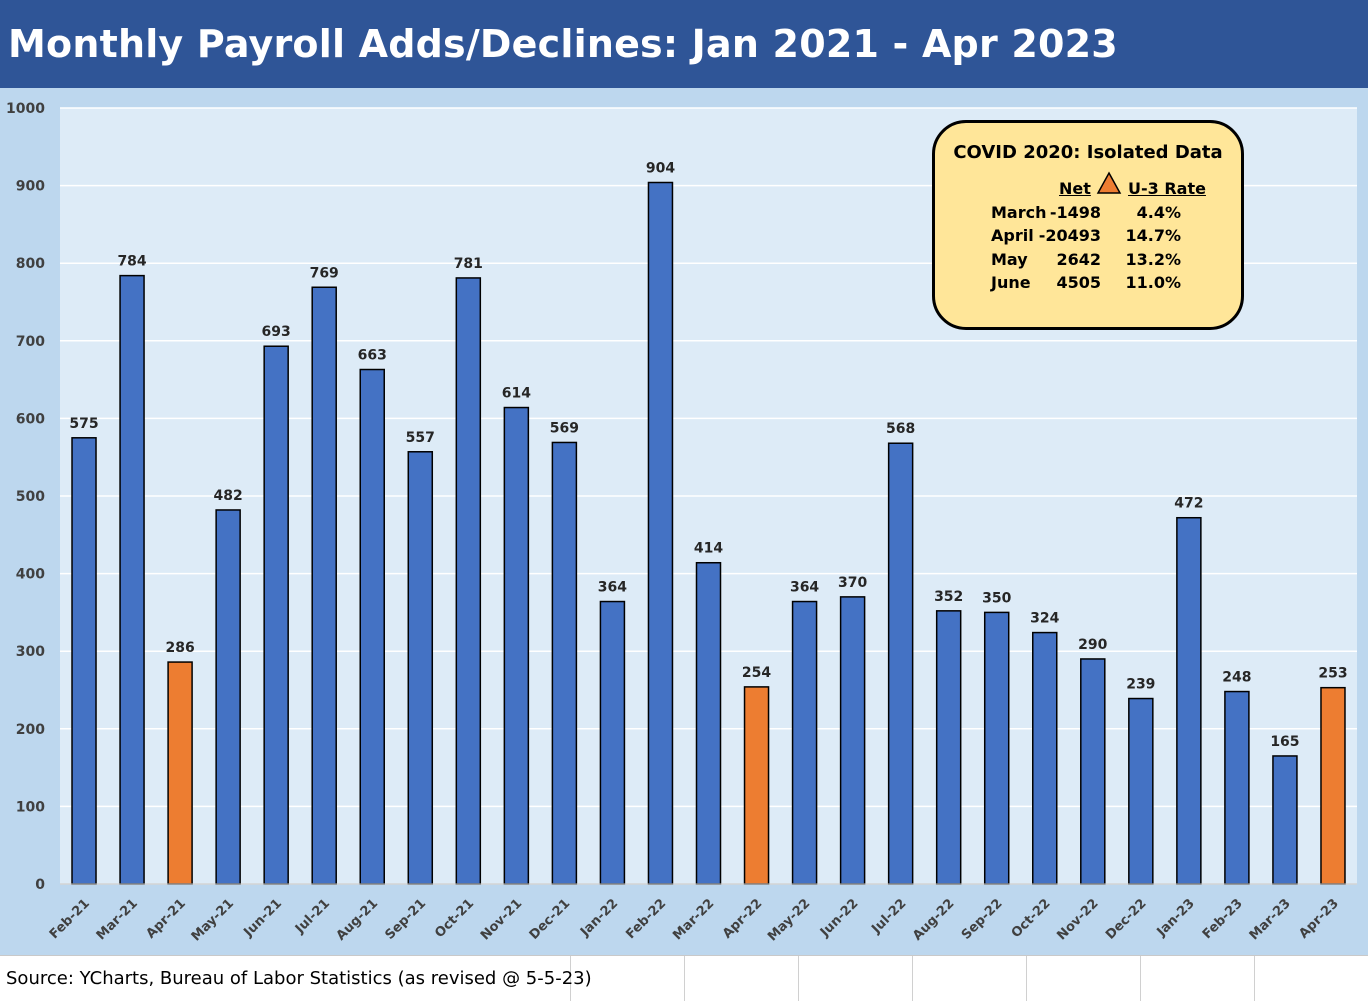  Describe the element at coordinates (933, 919) in the screenshot. I see `x-tick-label: Aug-22` at that location.